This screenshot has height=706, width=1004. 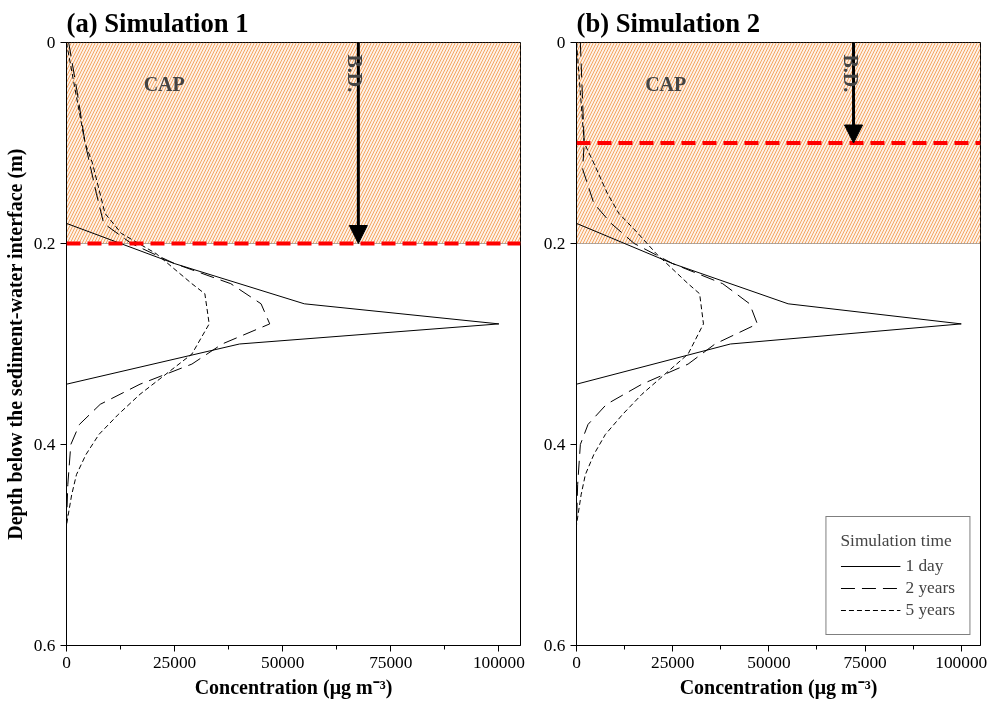 What do you see at coordinates (896, 541) in the screenshot?
I see `legend-title: Simulation time` at bounding box center [896, 541].